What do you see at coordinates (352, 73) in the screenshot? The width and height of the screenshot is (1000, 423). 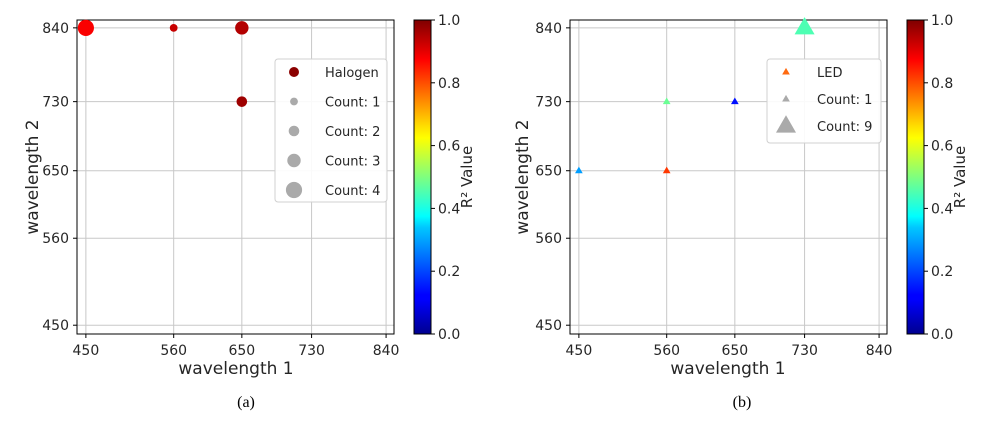 I see `legend-label: Halogen` at bounding box center [352, 73].